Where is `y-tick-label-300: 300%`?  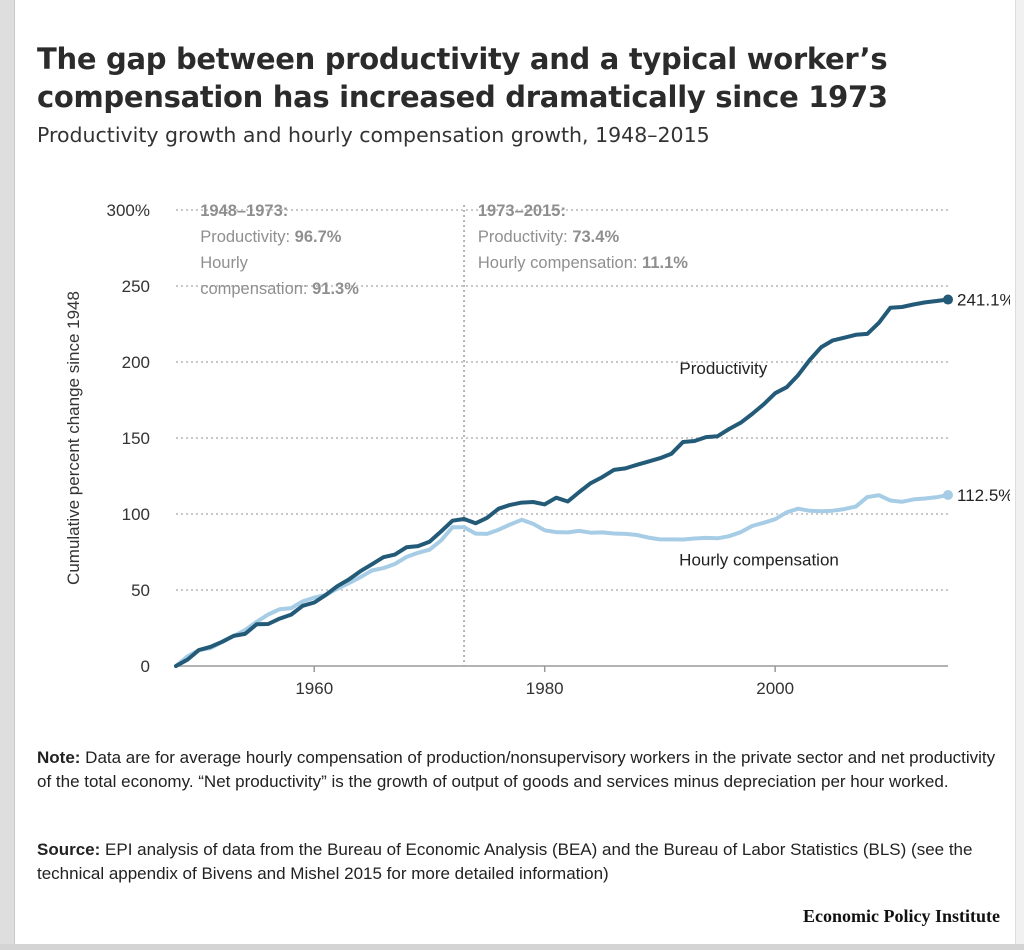
y-tick-label-300: 300% is located at coordinates (128, 210).